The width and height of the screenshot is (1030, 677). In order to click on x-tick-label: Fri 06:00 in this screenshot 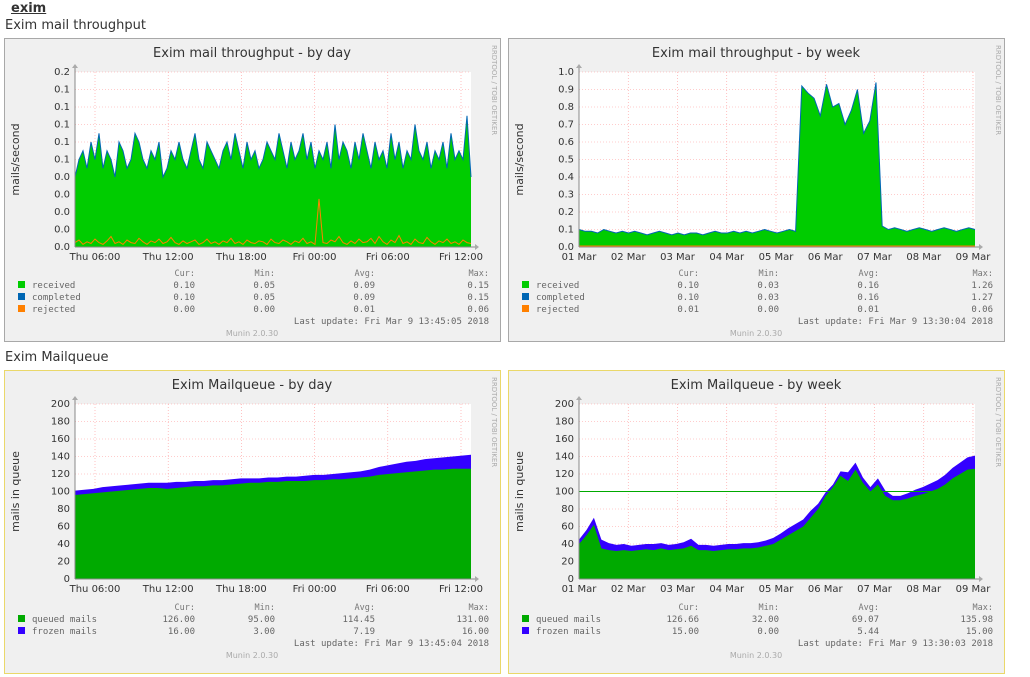, I will do `click(388, 257)`.